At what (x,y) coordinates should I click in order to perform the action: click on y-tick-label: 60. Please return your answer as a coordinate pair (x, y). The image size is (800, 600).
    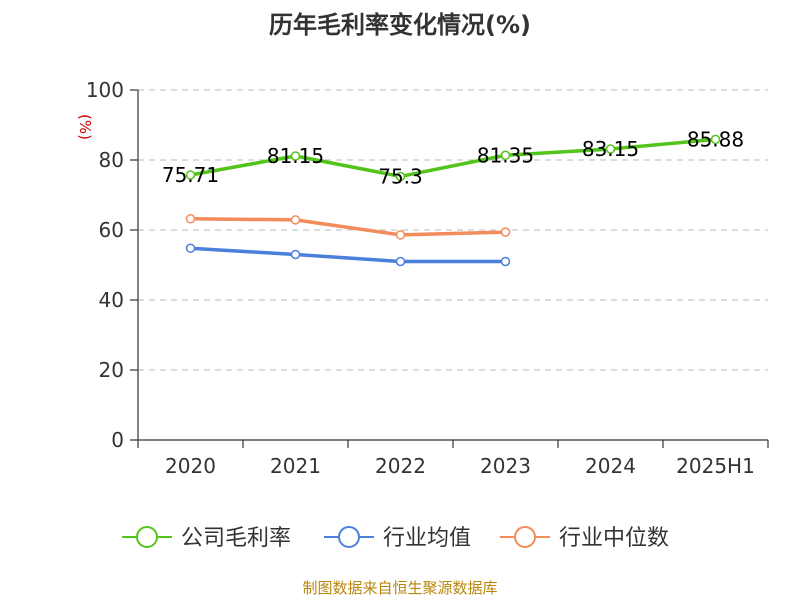
    Looking at the image, I should click on (111, 230).